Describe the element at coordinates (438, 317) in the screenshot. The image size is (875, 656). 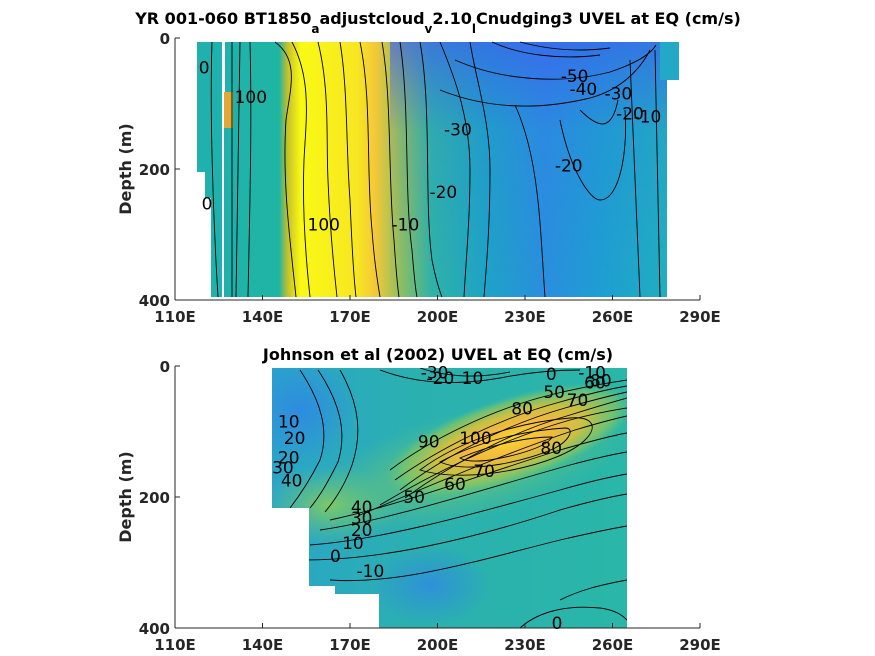
I see `top-x-tick-label: 200E` at that location.